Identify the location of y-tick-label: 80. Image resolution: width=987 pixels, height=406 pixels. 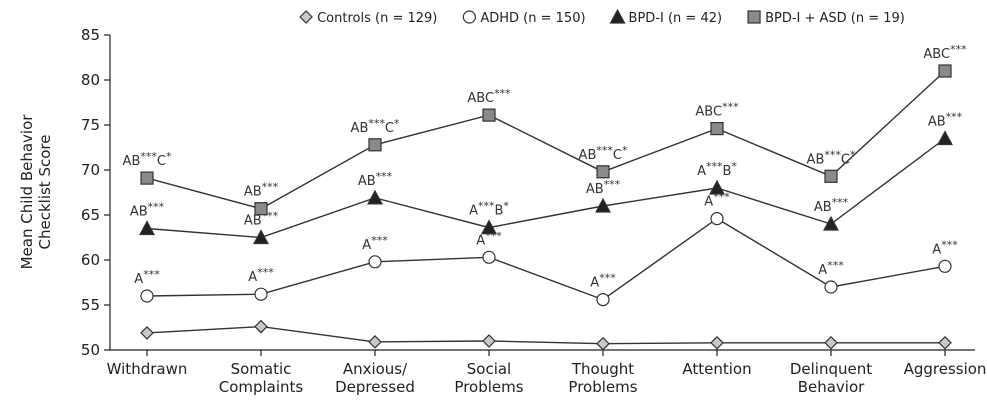
(90, 80).